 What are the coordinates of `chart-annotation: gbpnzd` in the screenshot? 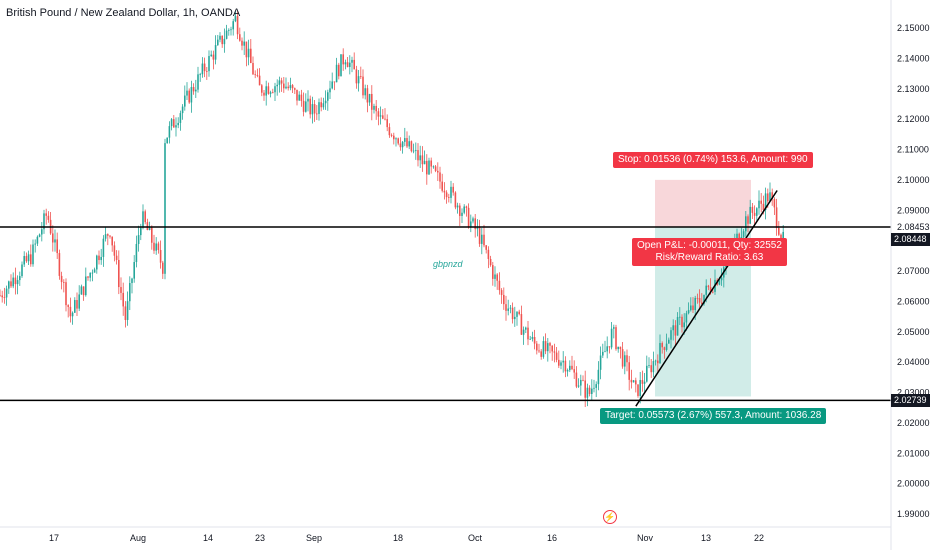 It's located at (448, 264).